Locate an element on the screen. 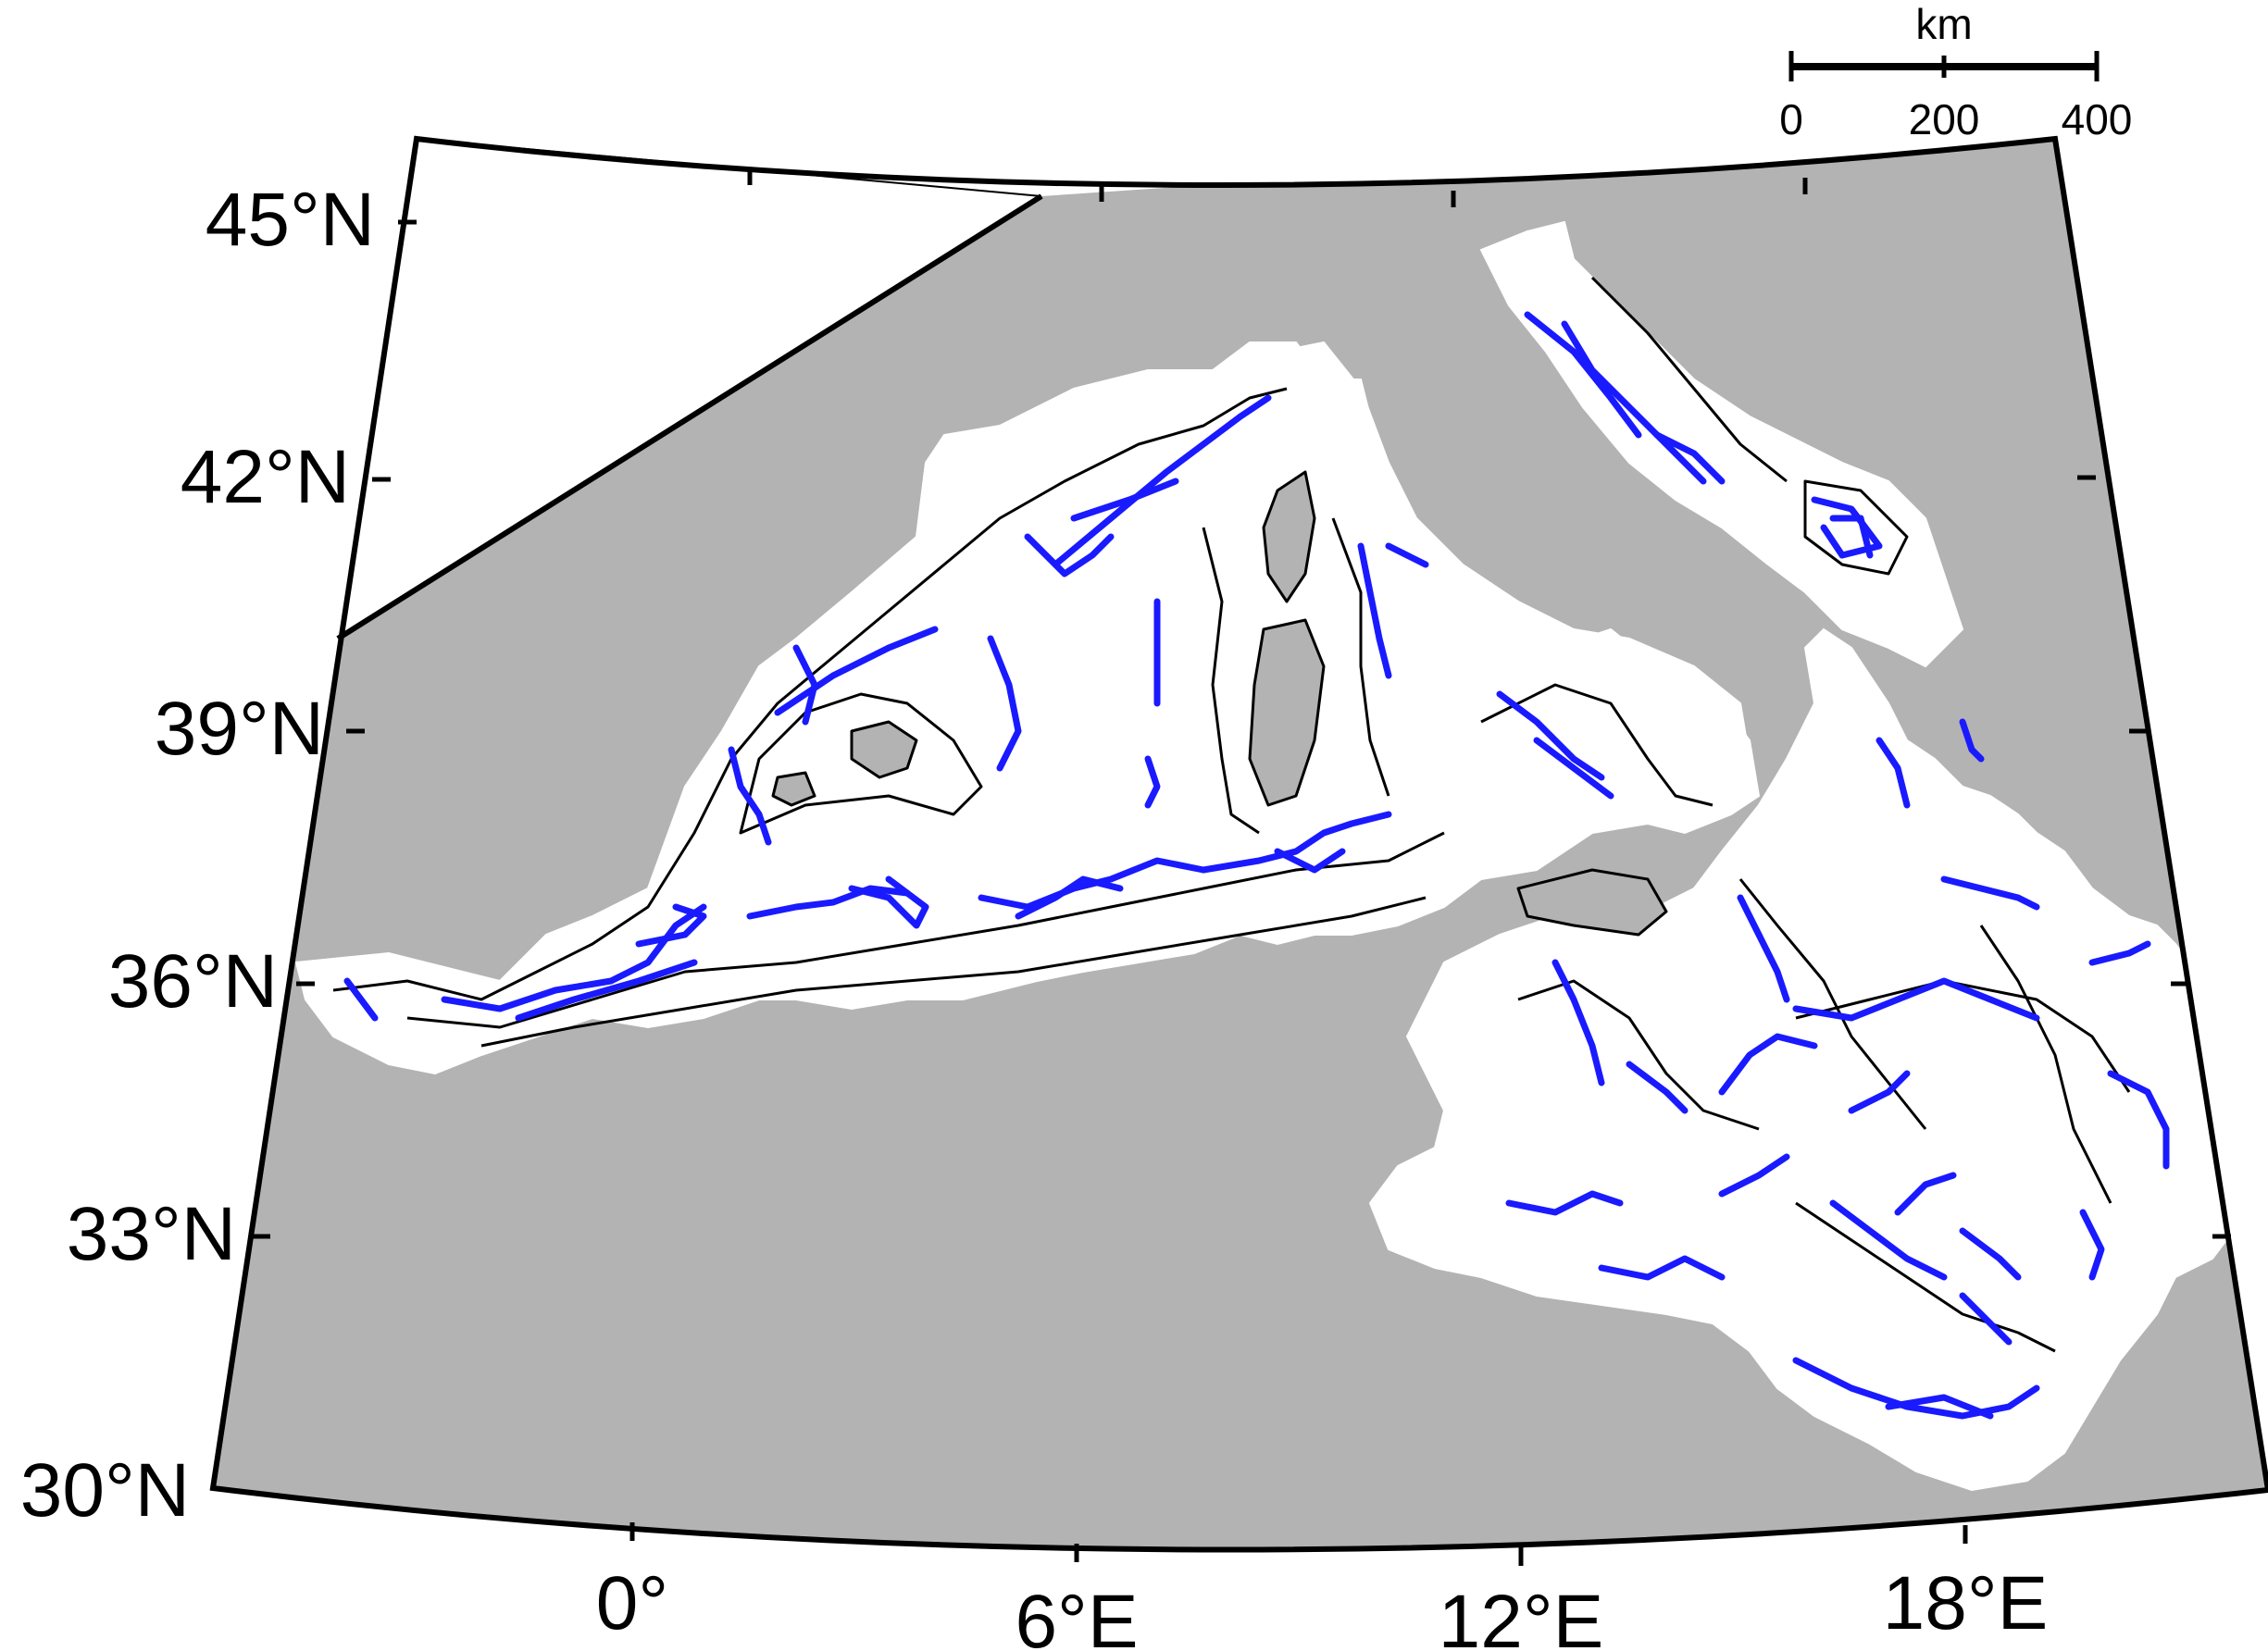 This screenshot has width=2268, height=1651. island-ibiza is located at coordinates (793, 789).